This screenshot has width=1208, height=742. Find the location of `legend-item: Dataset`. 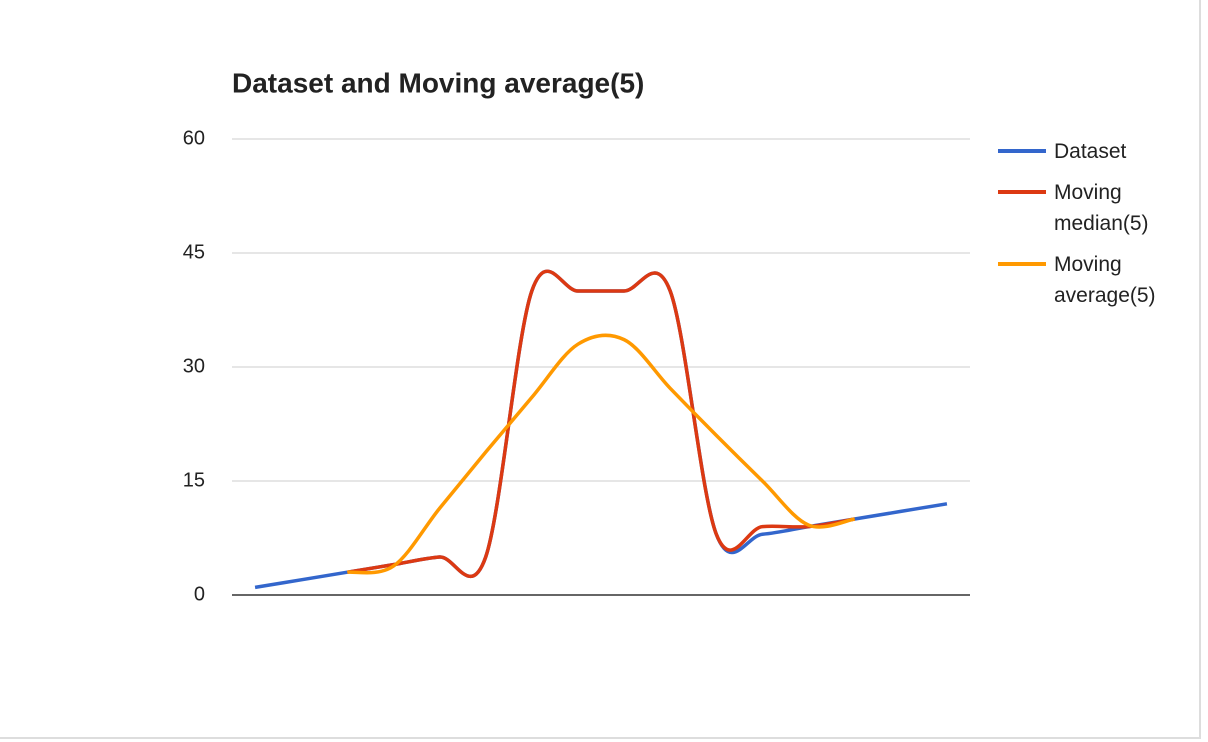

legend-item: Dataset is located at coordinates (1086, 151).